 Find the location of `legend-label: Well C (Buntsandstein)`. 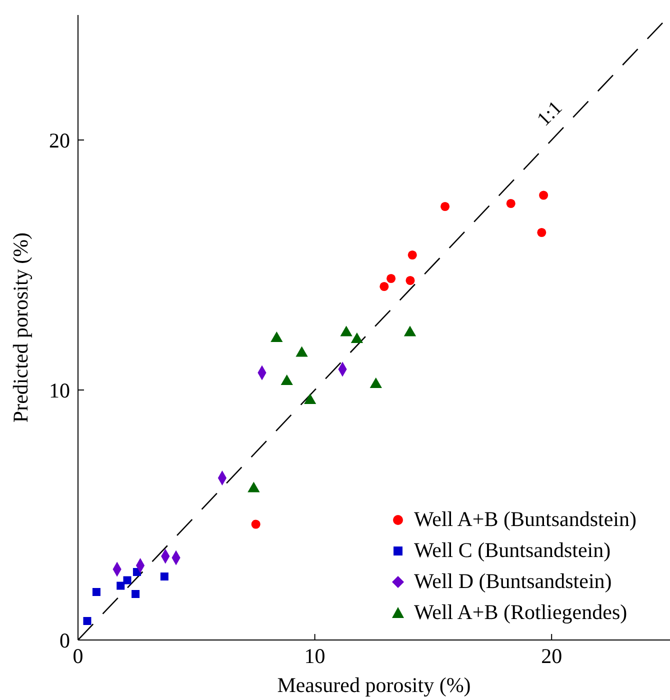

legend-label: Well C (Buntsandstein) is located at coordinates (512, 550).